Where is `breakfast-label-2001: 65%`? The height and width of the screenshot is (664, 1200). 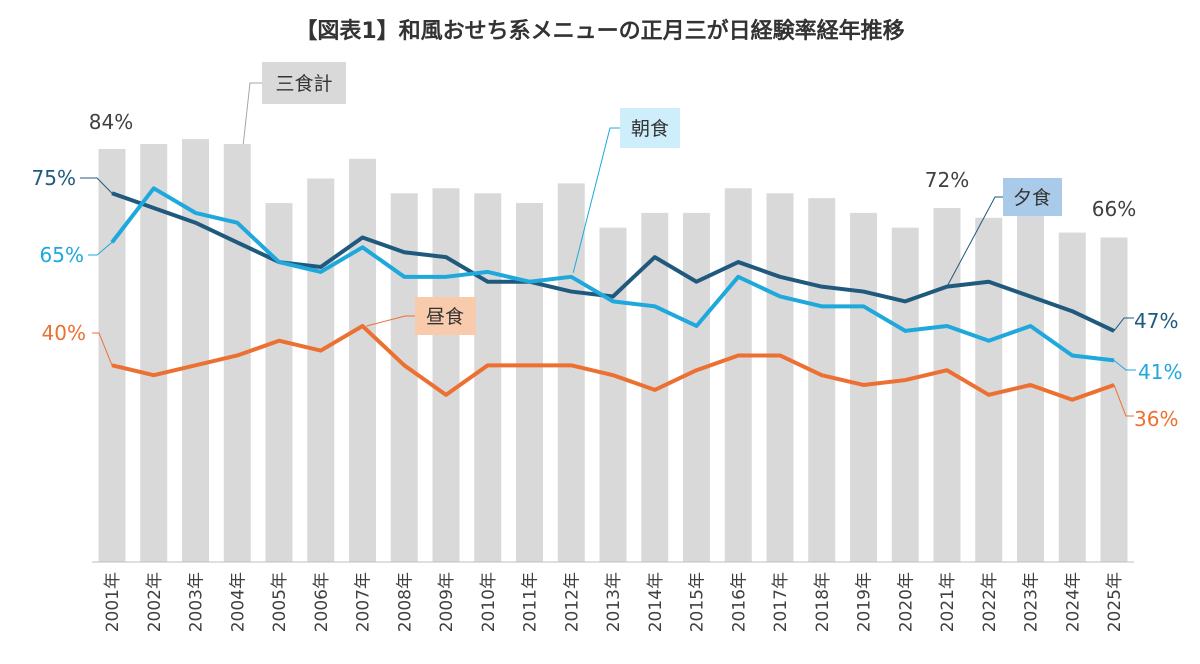 breakfast-label-2001: 65% is located at coordinates (62, 255).